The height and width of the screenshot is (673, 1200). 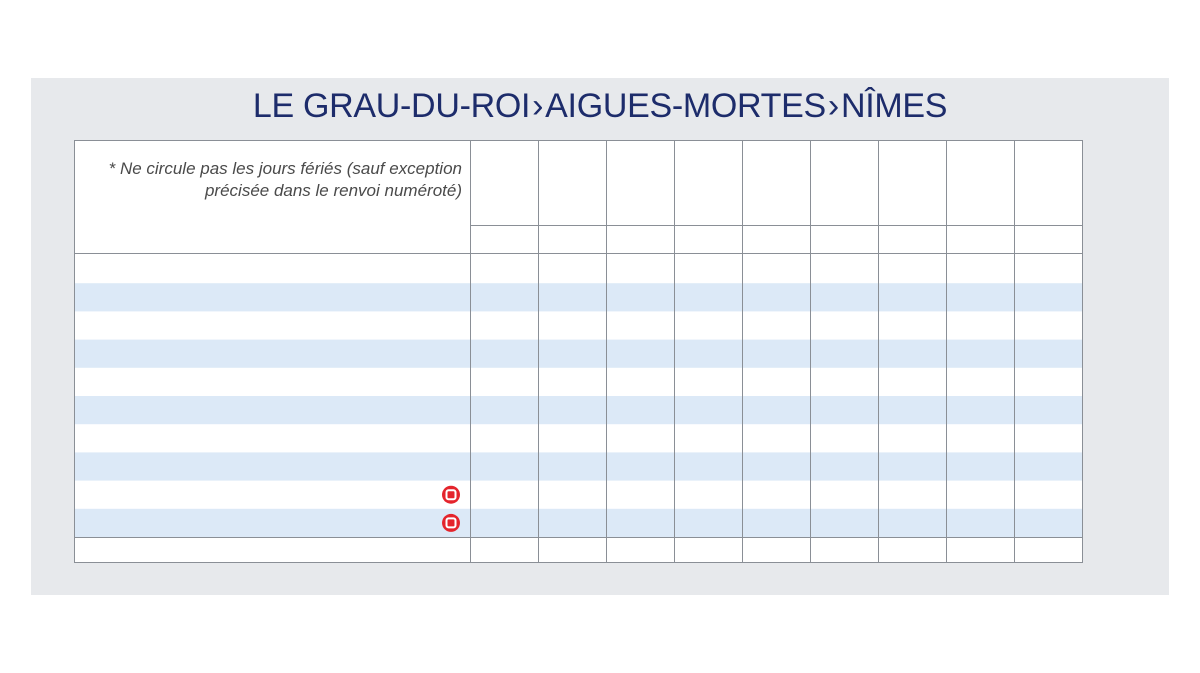 What do you see at coordinates (685, 106) in the screenshot?
I see `title-via: AIGUES-MORTES` at bounding box center [685, 106].